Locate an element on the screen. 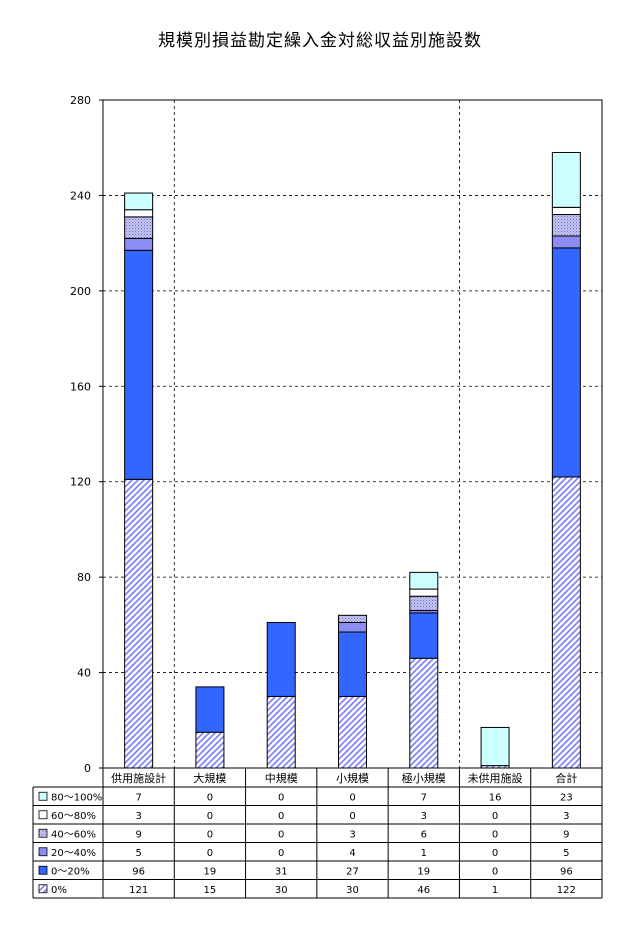 Image resolution: width=640 pixels, height=930 pixels. y-tick-label: 40 is located at coordinates (84, 673).